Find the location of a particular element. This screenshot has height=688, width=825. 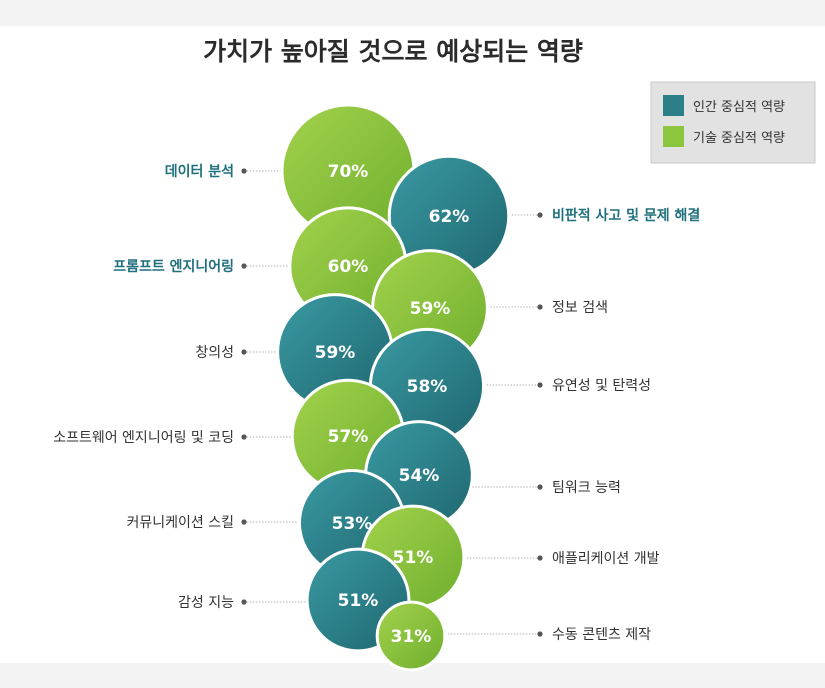

bubble-value-label: 60% is located at coordinates (348, 267).